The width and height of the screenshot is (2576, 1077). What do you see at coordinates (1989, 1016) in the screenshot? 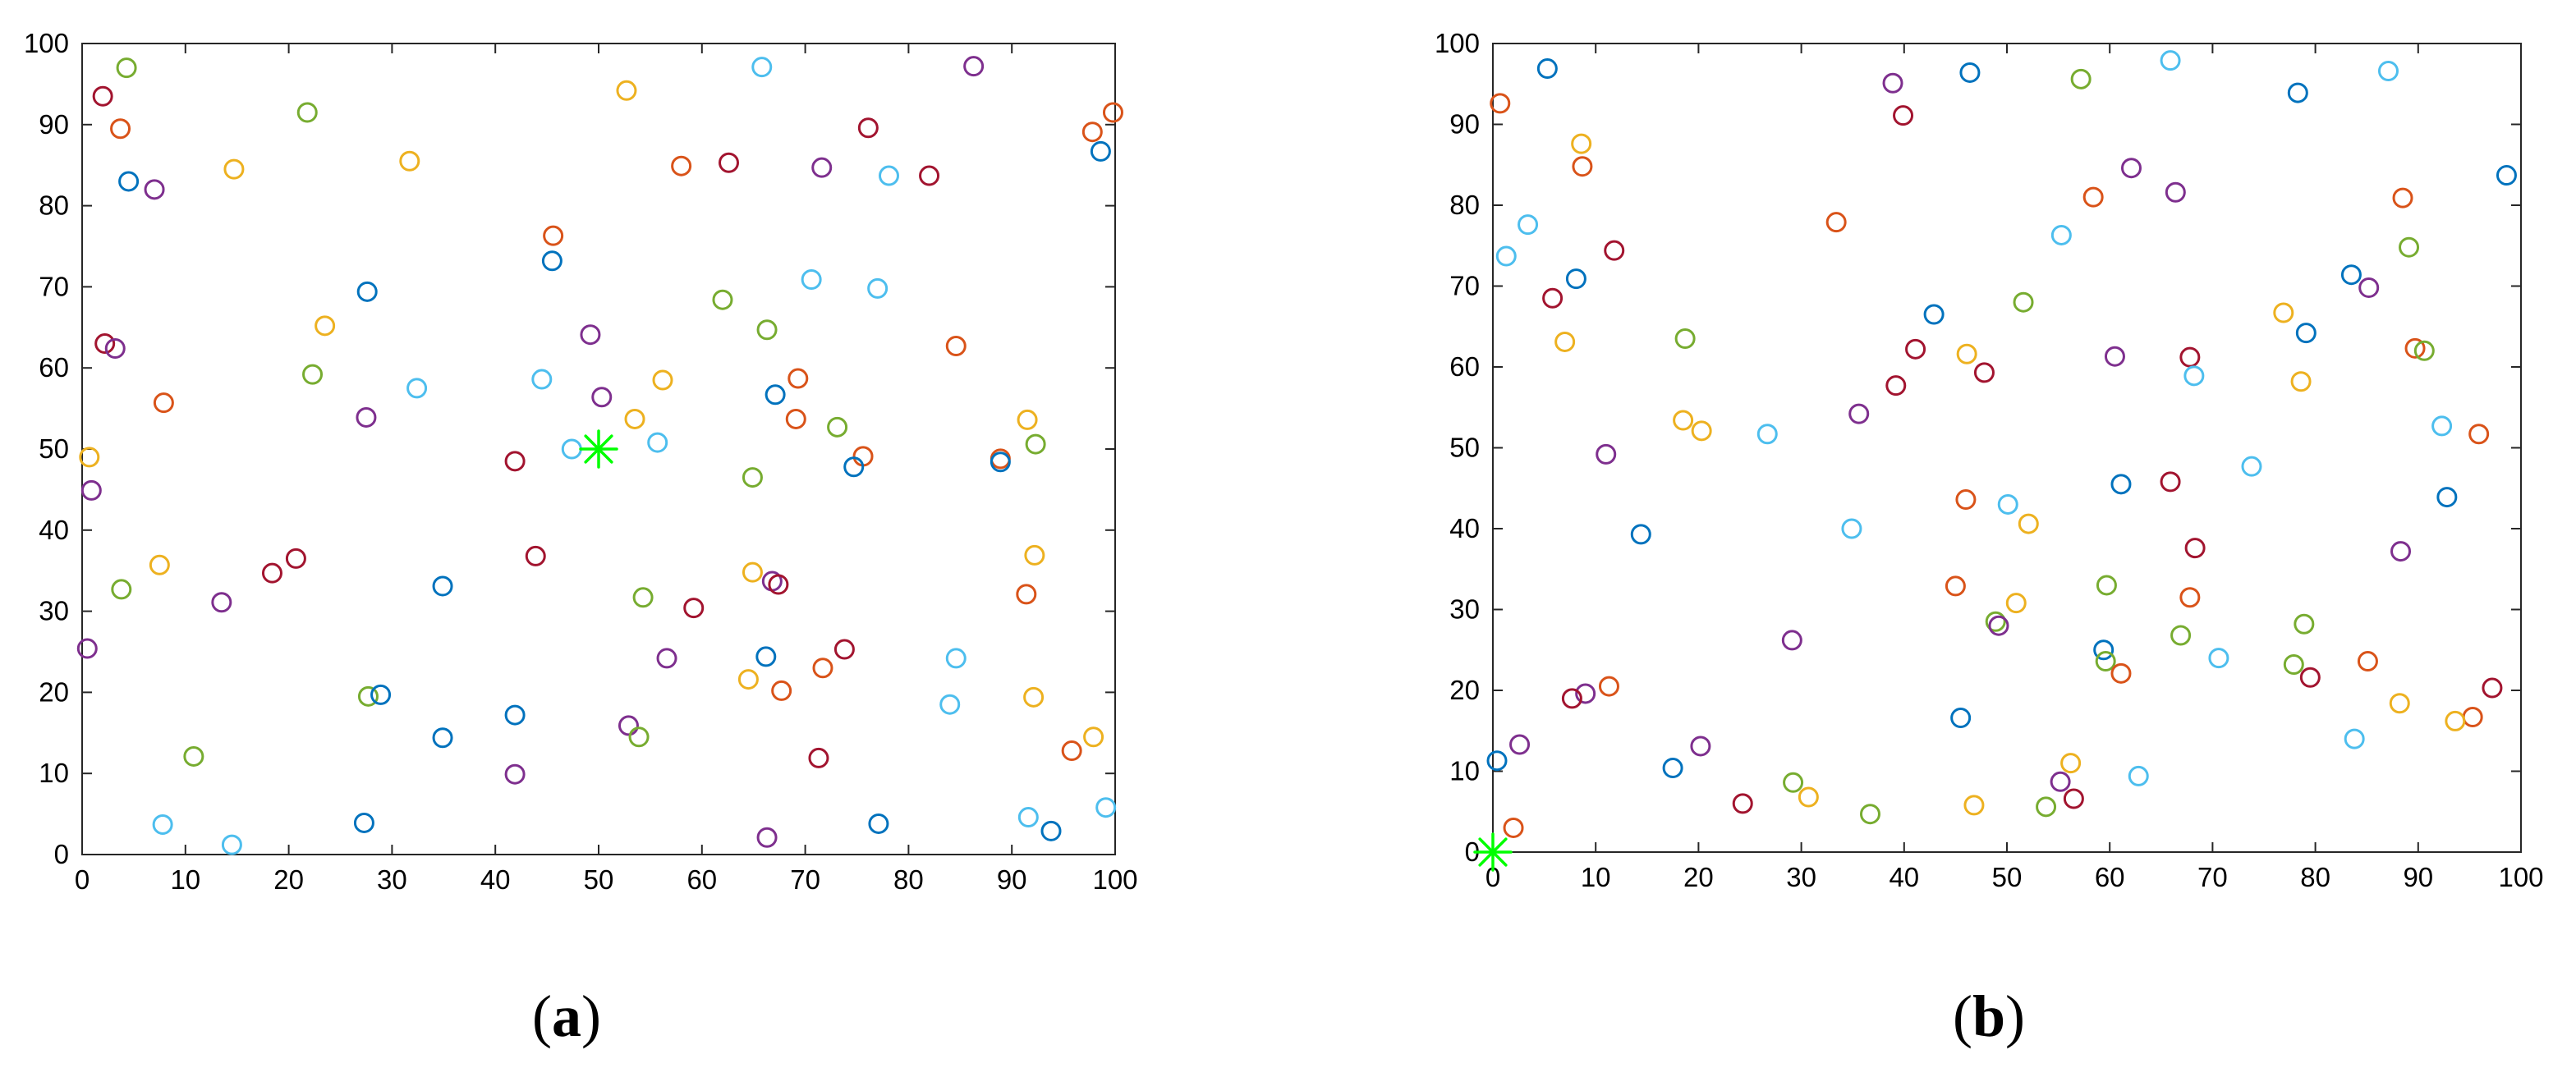
I see `panel-label-b: (b)` at bounding box center [1989, 1016].